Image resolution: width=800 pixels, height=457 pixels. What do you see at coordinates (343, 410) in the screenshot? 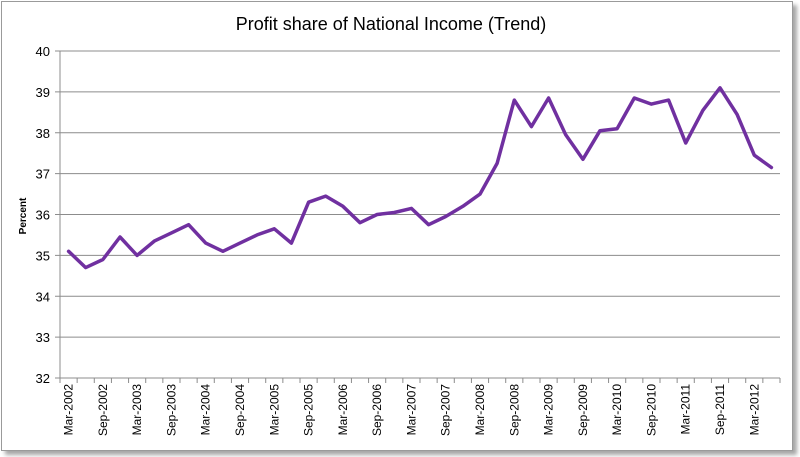
I see `x-tick-label: Mar-2006` at bounding box center [343, 410].